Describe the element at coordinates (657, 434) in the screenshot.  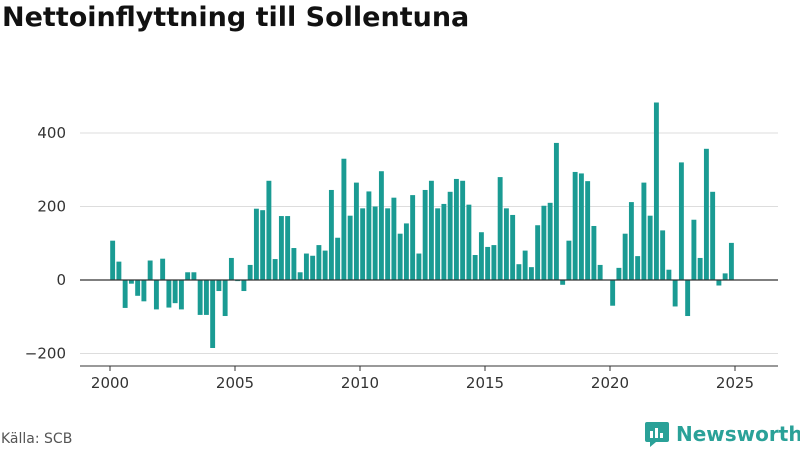
I see `newsworthy-logo-icon` at that location.